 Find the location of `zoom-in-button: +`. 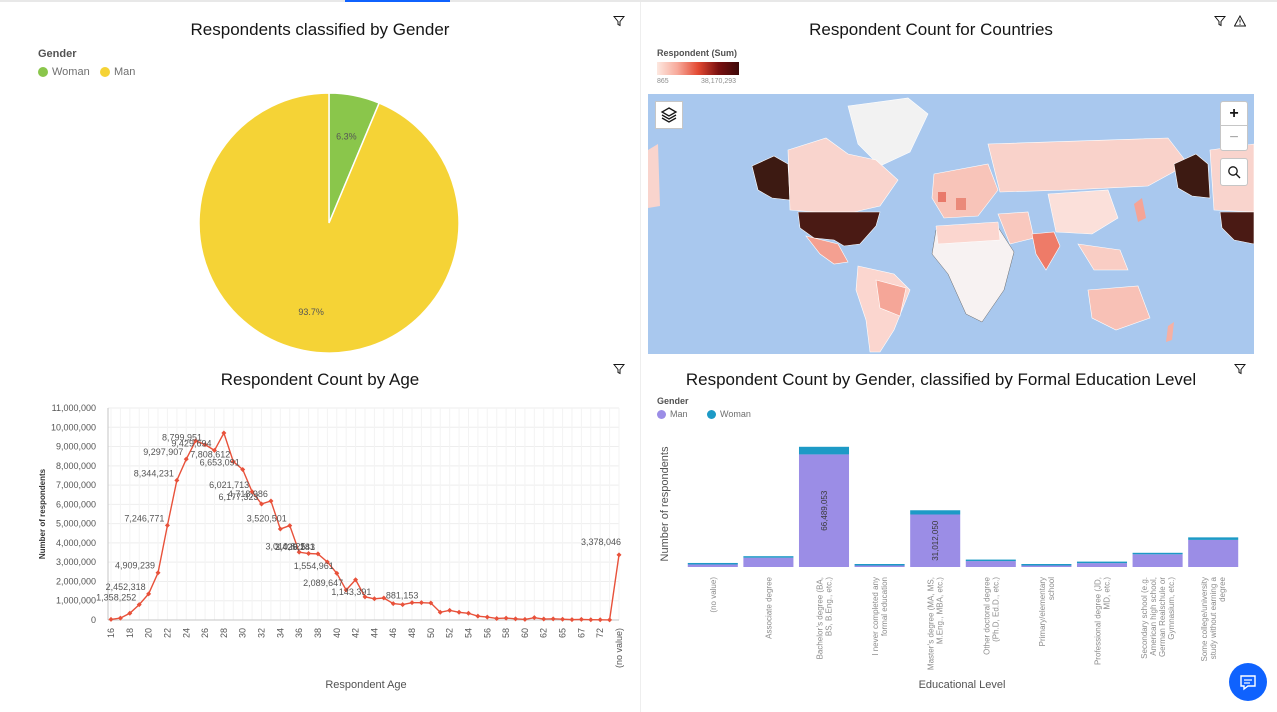

zoom-in-button: + is located at coordinates (1234, 114).